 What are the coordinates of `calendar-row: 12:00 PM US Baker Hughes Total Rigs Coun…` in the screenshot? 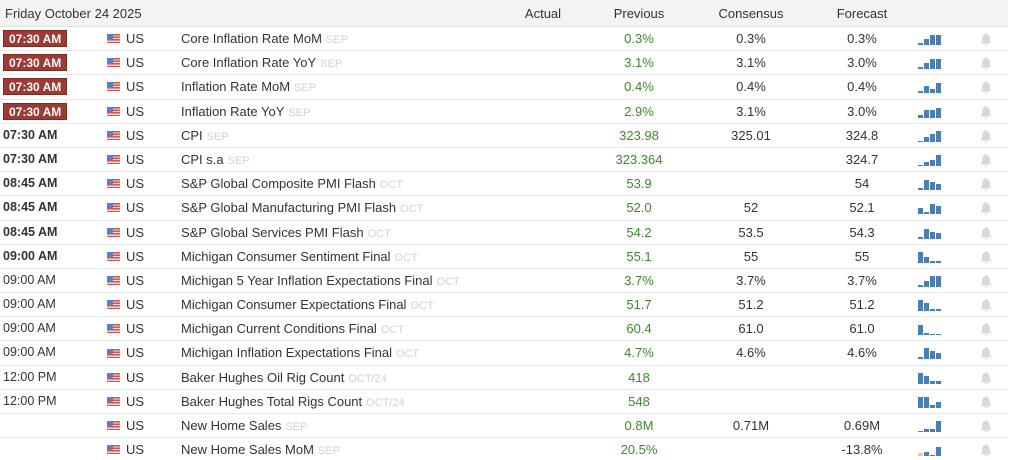 It's located at (504, 402).